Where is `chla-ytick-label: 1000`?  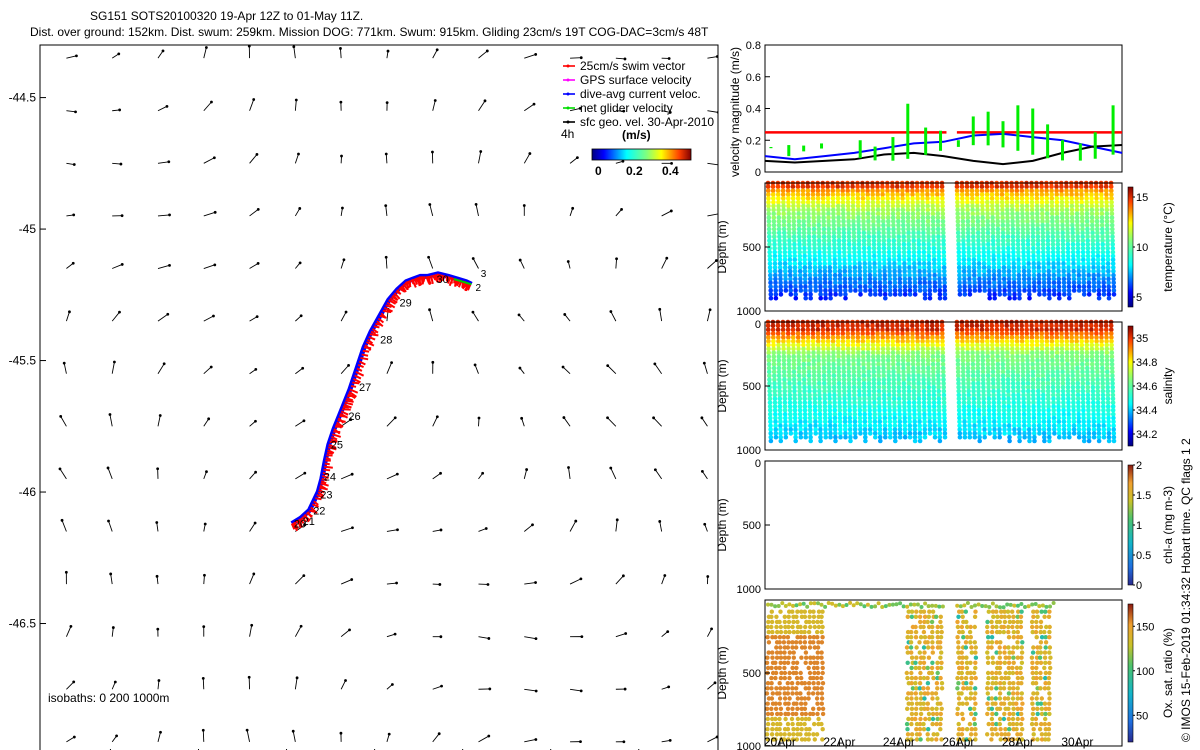 chla-ytick-label: 1000 is located at coordinates (749, 590).